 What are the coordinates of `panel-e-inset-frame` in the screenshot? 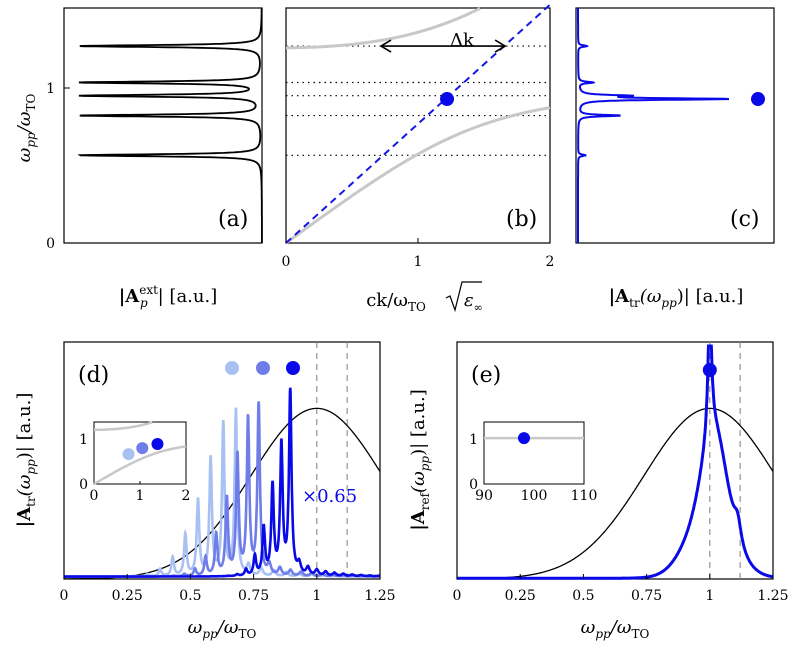 It's located at (534, 453).